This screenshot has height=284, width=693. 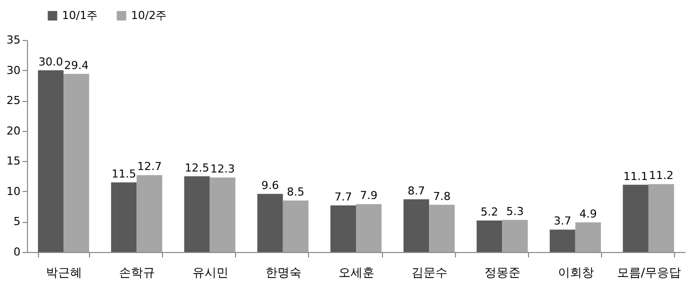 What do you see at coordinates (283, 273) in the screenshot?
I see `x-tick-label: 한명숙` at bounding box center [283, 273].